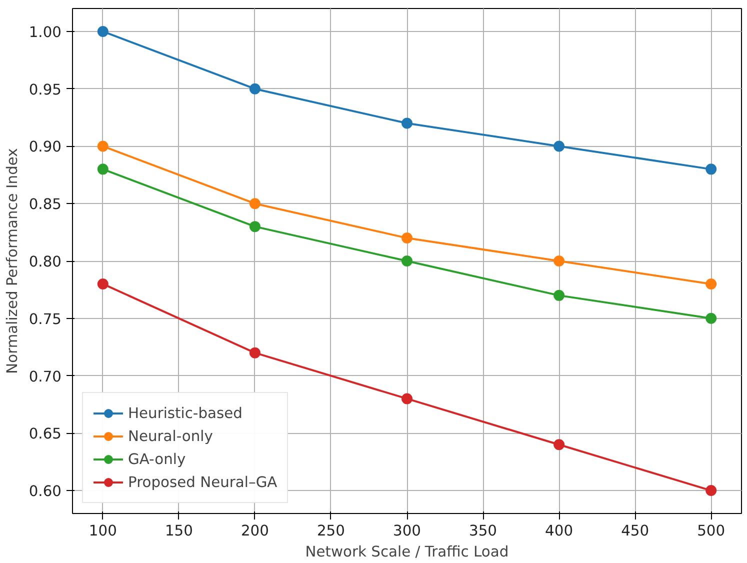 The height and width of the screenshot is (563, 747). Describe the element at coordinates (330, 531) in the screenshot. I see `x-tick-label: 250` at that location.